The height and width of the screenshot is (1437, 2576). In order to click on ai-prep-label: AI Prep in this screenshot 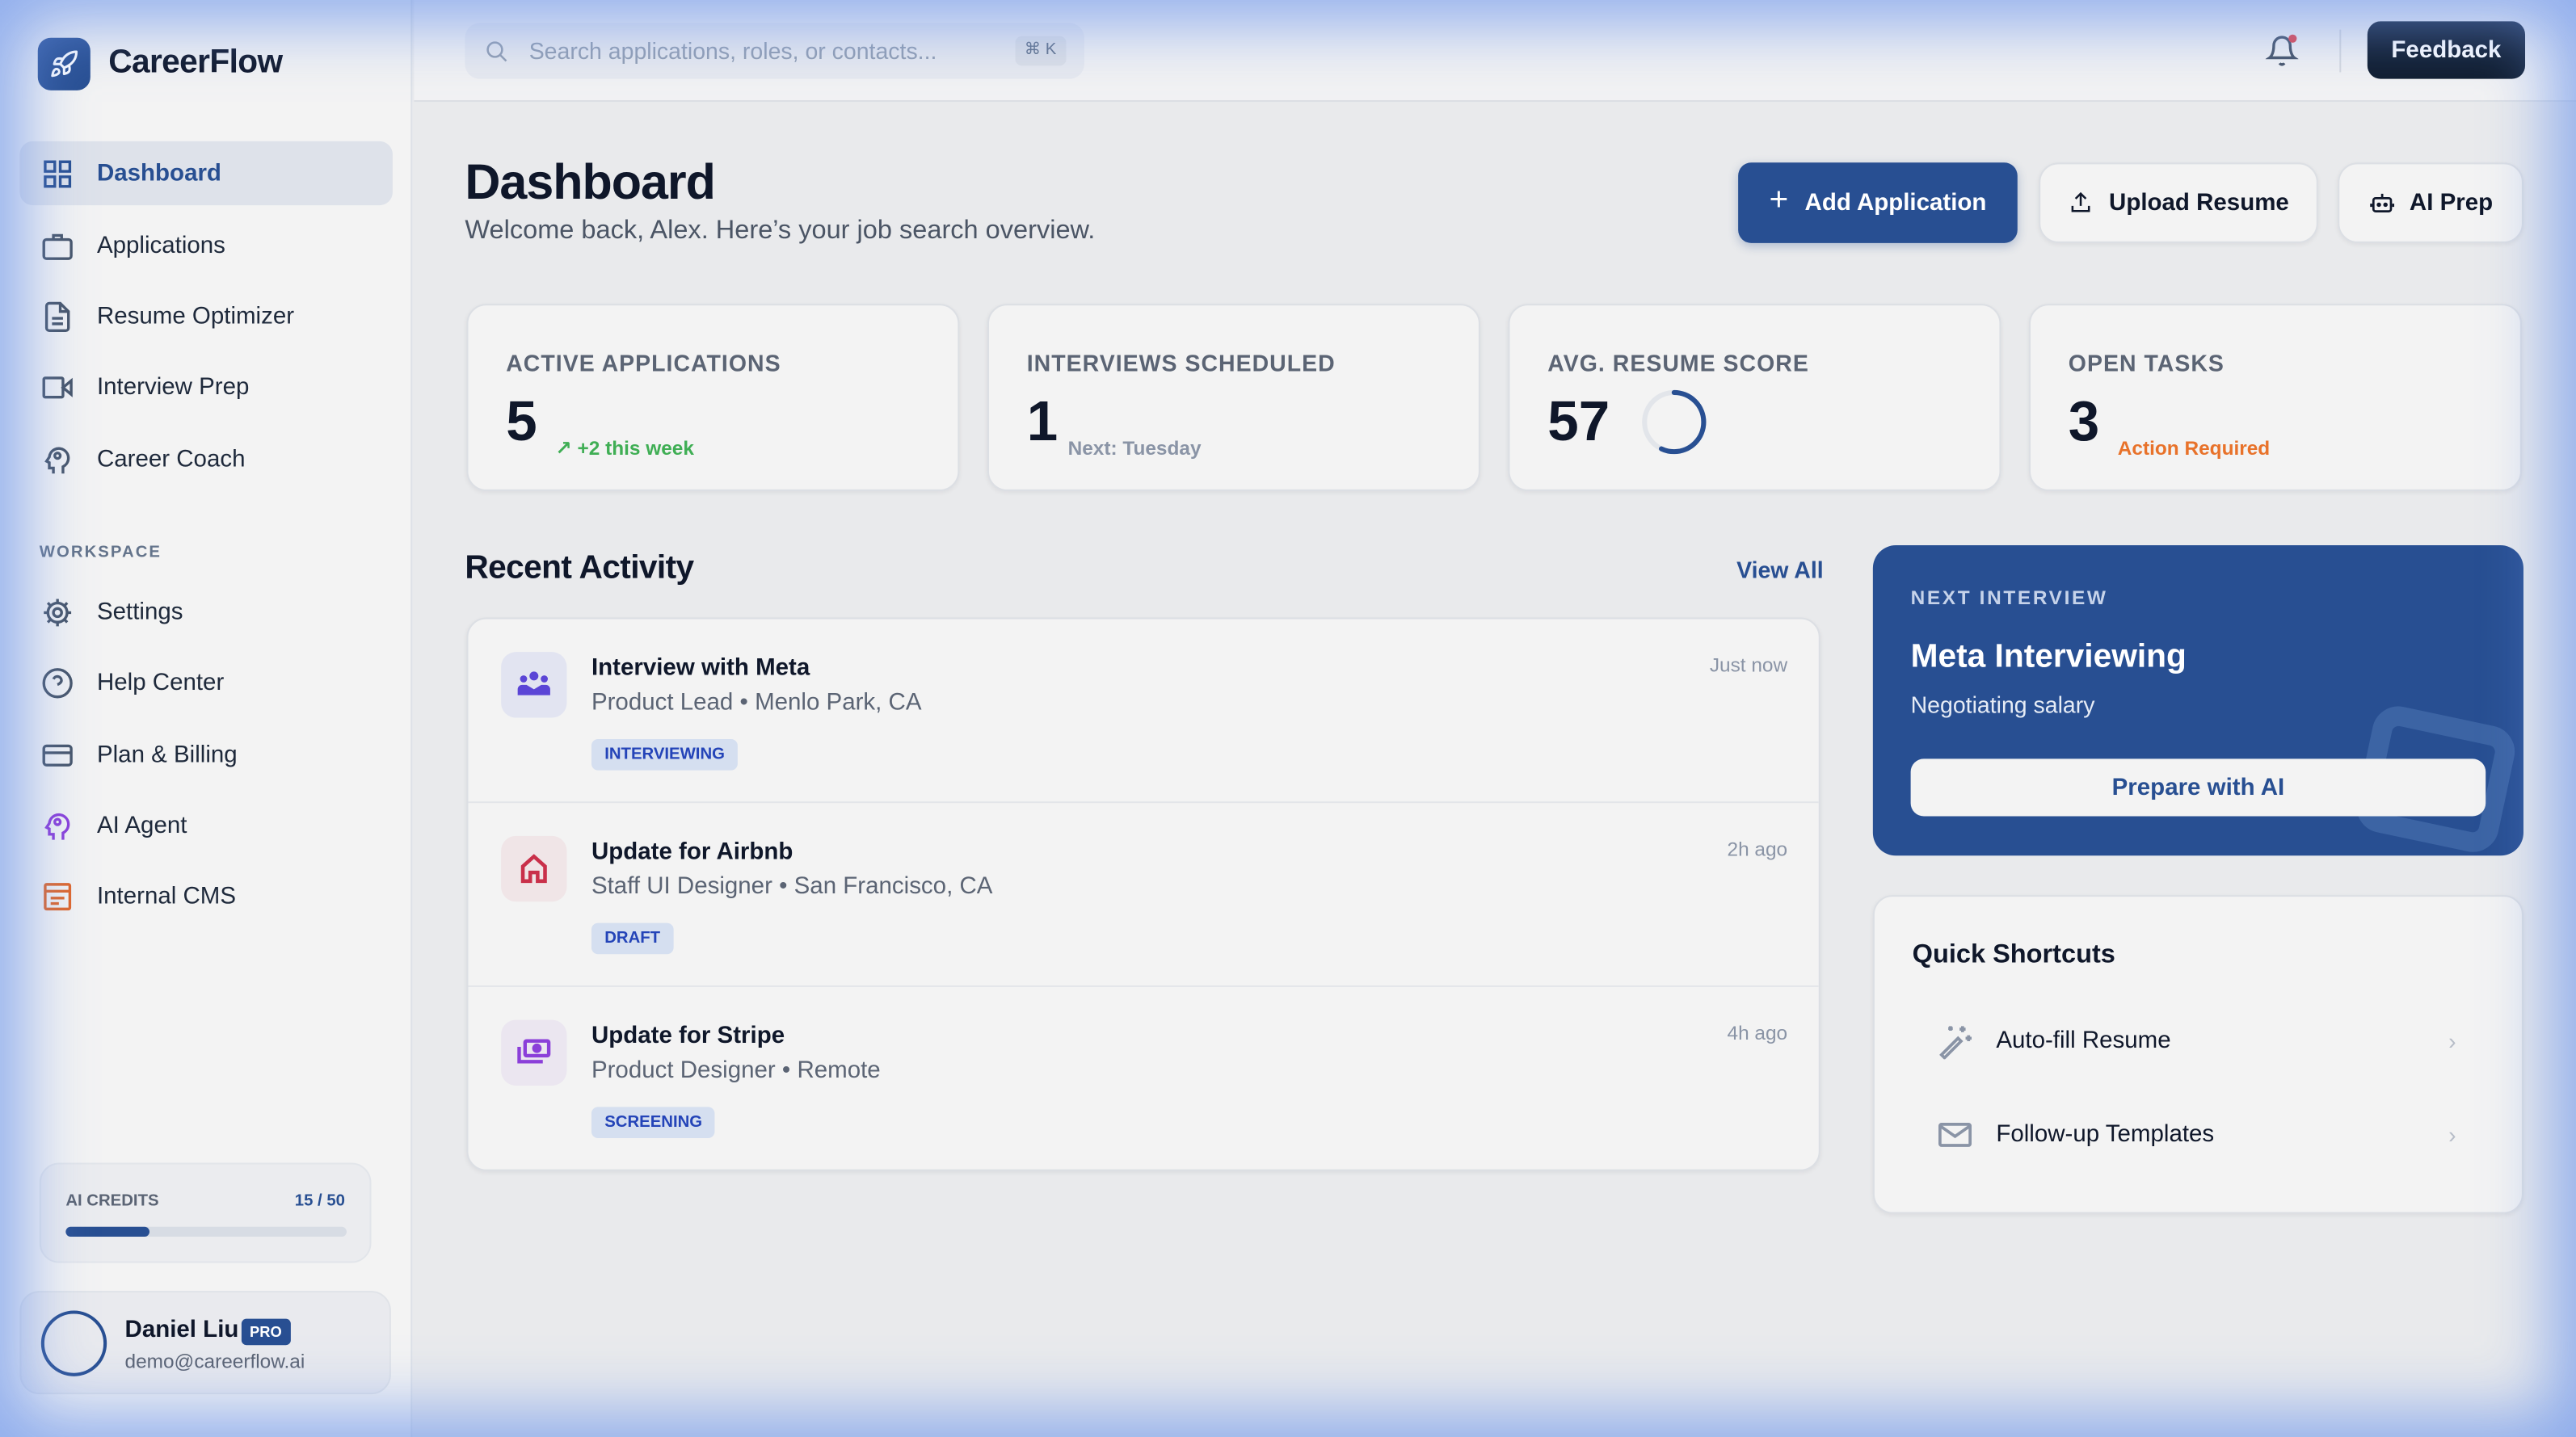, I will do `click(2451, 203)`.